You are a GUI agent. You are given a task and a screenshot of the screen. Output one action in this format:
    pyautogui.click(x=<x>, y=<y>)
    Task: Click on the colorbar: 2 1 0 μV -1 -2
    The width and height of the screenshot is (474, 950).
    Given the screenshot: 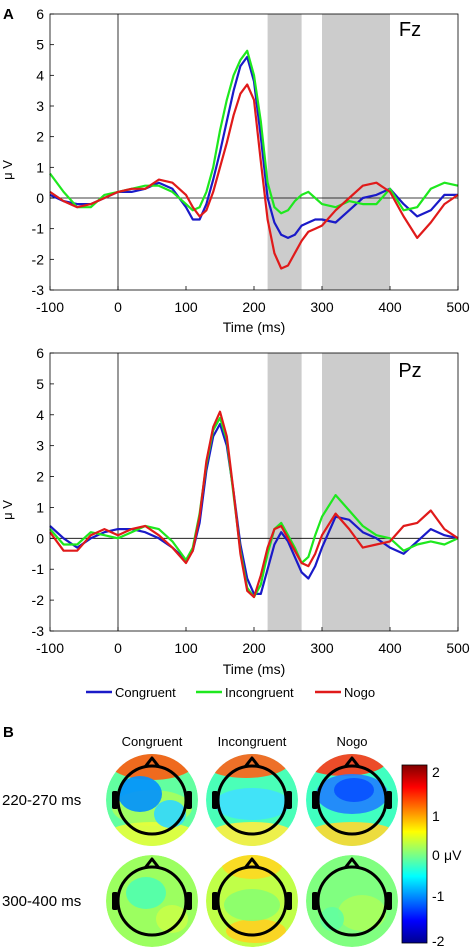 What is the action you would take?
    pyautogui.click(x=431, y=856)
    